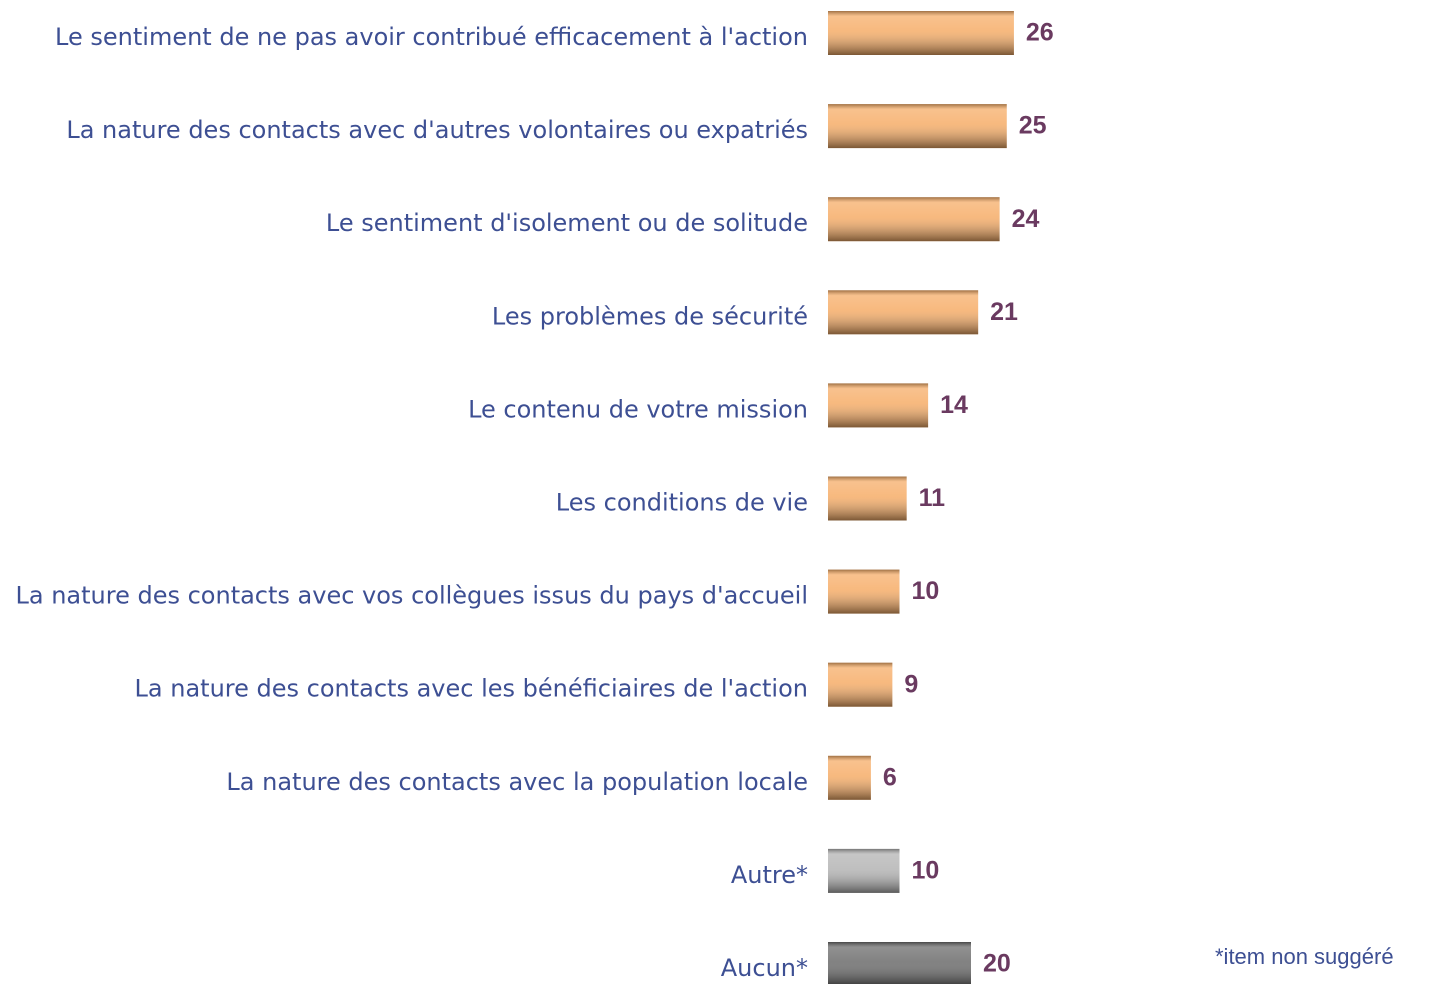  What do you see at coordinates (567, 223) in the screenshot?
I see `category-label: Le sentiment d'isolement ou de solitude` at bounding box center [567, 223].